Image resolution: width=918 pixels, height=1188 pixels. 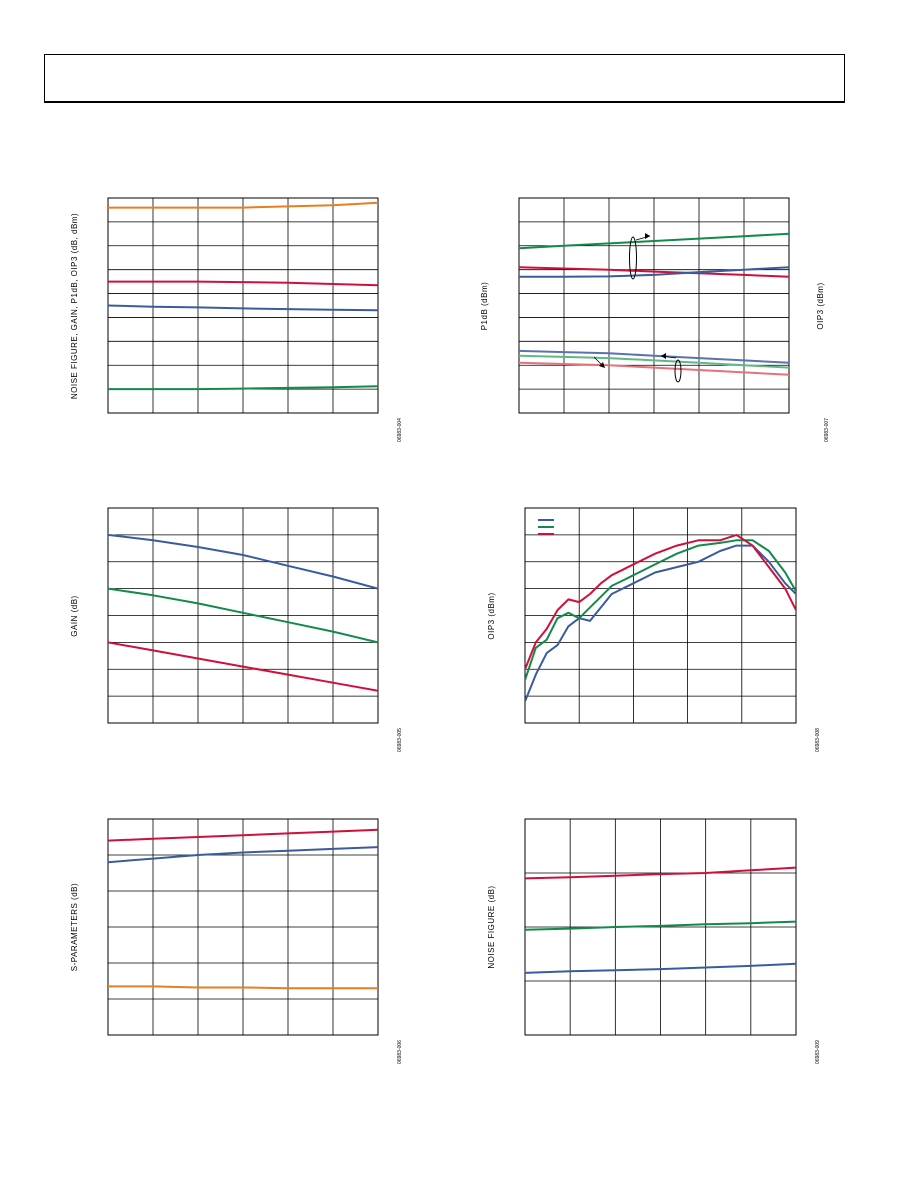 What do you see at coordinates (74, 927) in the screenshot?
I see `chart-5-ylabel: S-PARAMETERS (dB)` at bounding box center [74, 927].